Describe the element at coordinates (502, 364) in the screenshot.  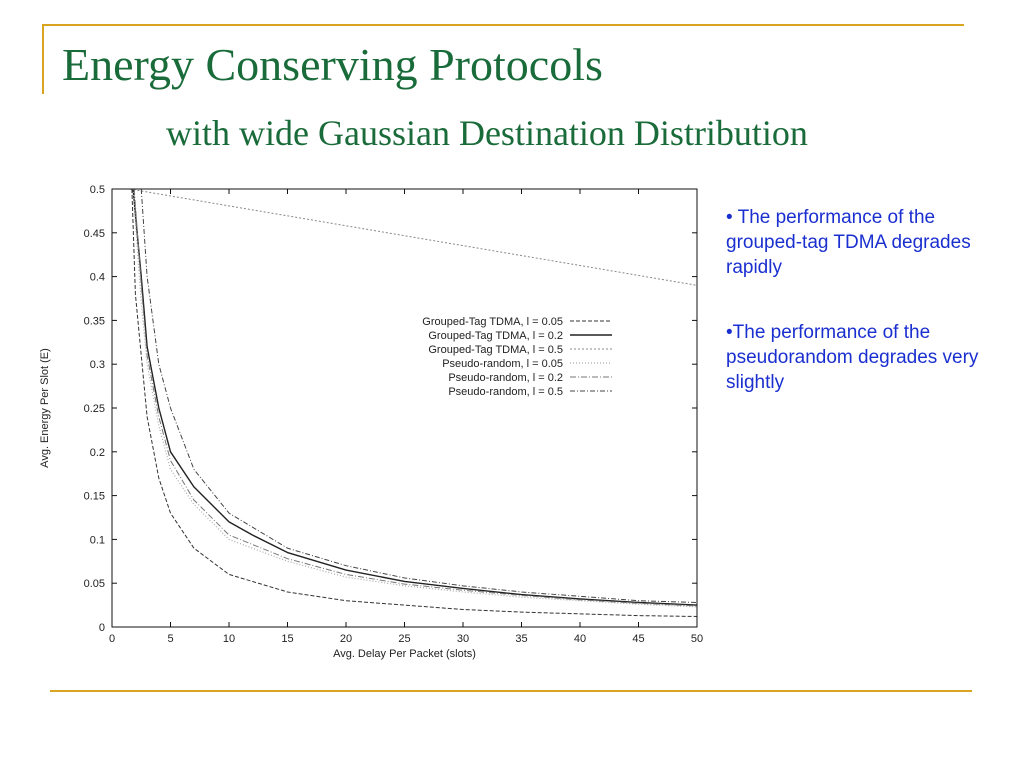
I see `legend-label: Pseudo-random, l = 0.05` at that location.